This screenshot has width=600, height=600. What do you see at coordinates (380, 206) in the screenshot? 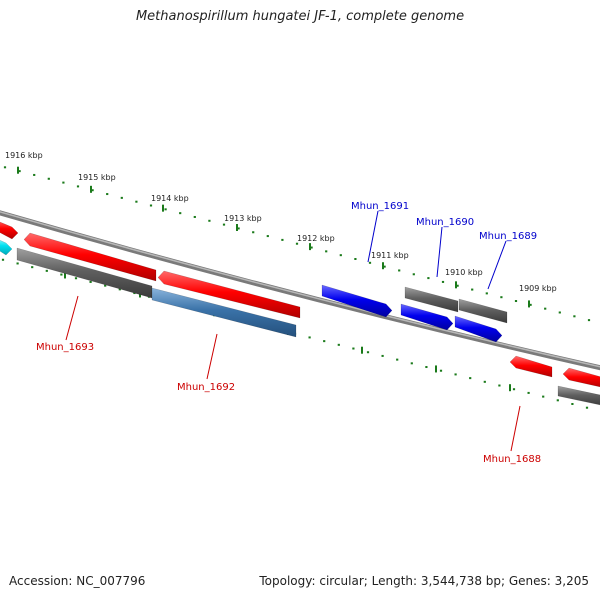
I see `gene-label-forward: Mhun_1691` at bounding box center [380, 206].